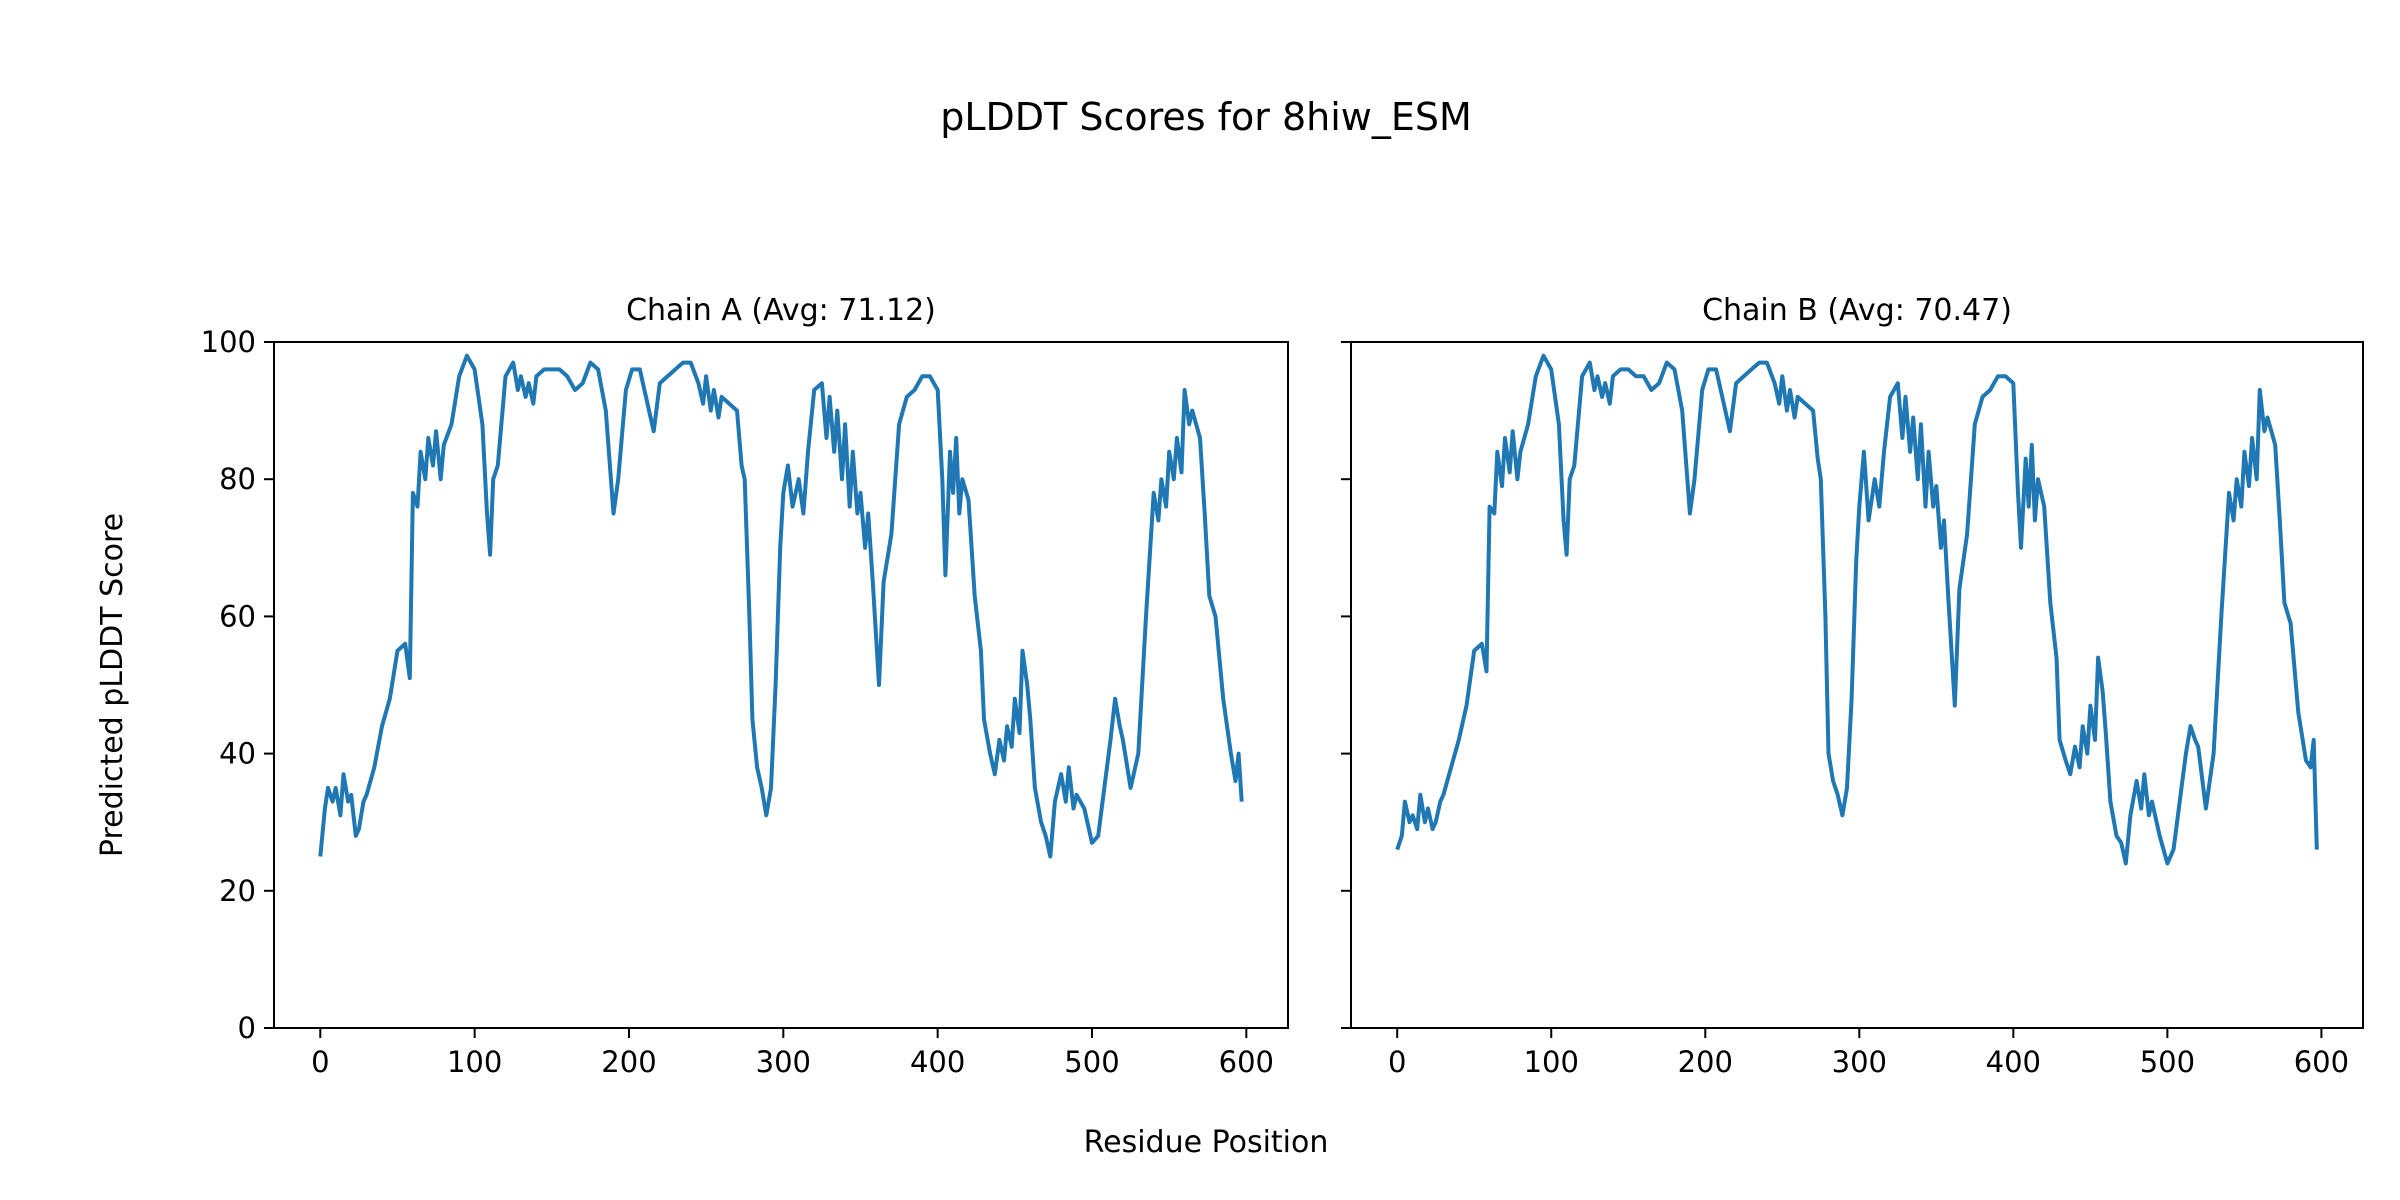 This screenshot has height=1200, width=2400. I want to click on y-tick: 60, so click(246, 616).